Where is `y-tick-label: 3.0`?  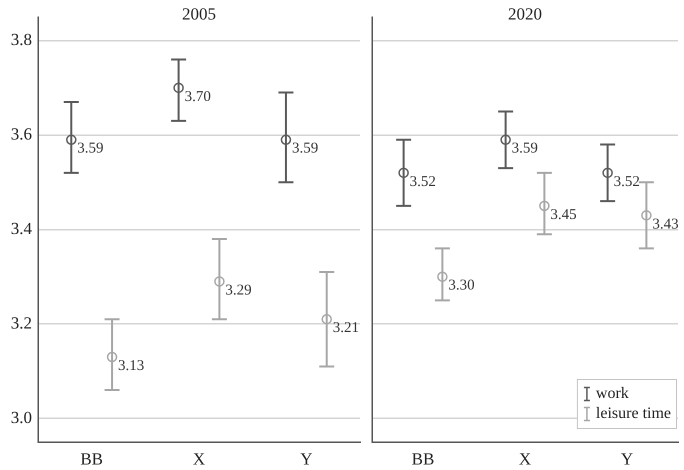
y-tick-label: 3.0 is located at coordinates (21, 417).